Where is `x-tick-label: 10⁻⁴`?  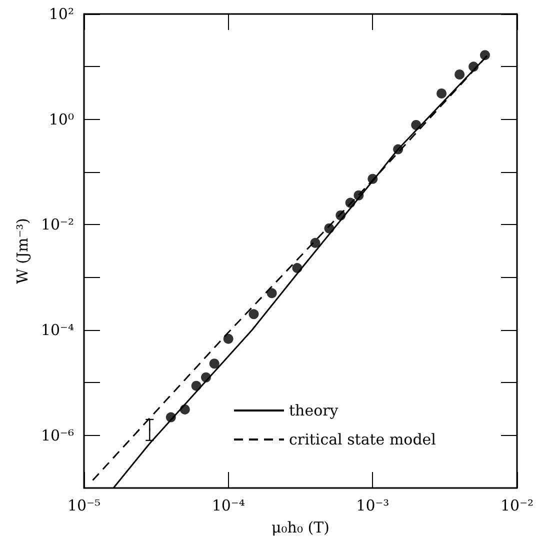 x-tick-label: 10⁻⁴ is located at coordinates (228, 505).